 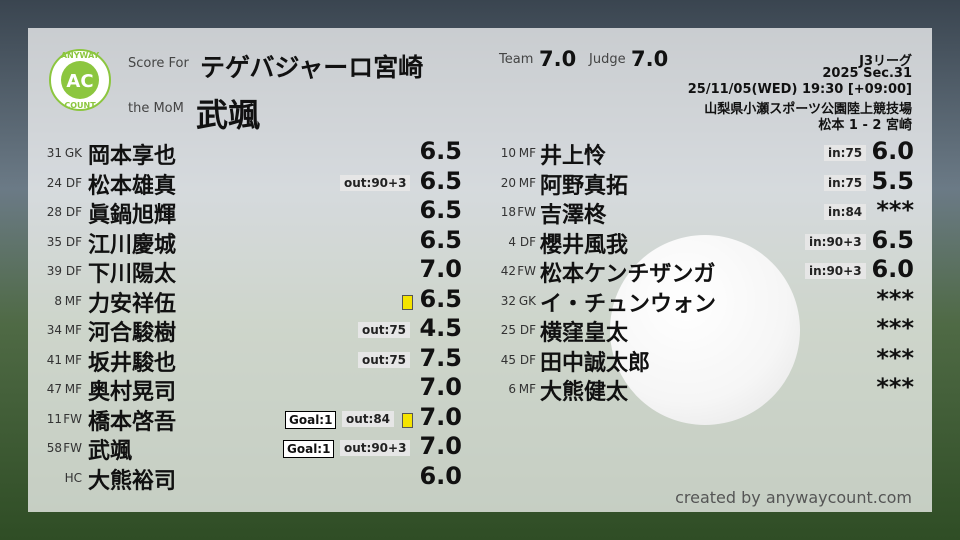 I want to click on result: 松本 1 - 2 宮崎, so click(x=865, y=125).